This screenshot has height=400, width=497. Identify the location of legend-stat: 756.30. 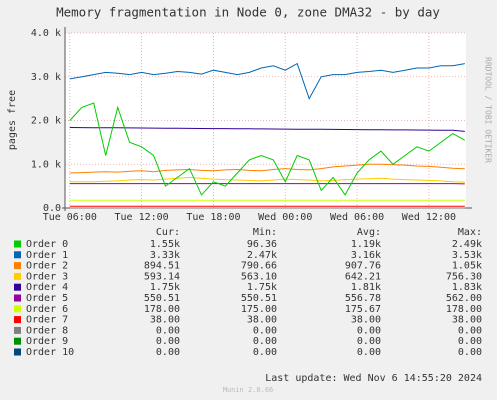
(464, 276).